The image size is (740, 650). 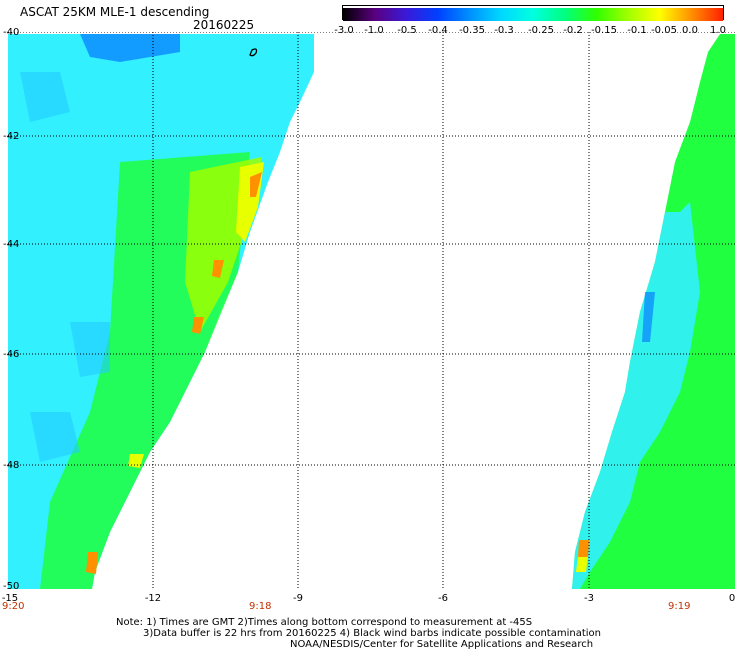 What do you see at coordinates (573, 30) in the screenshot?
I see `colorbar-label: -0.2` at bounding box center [573, 30].